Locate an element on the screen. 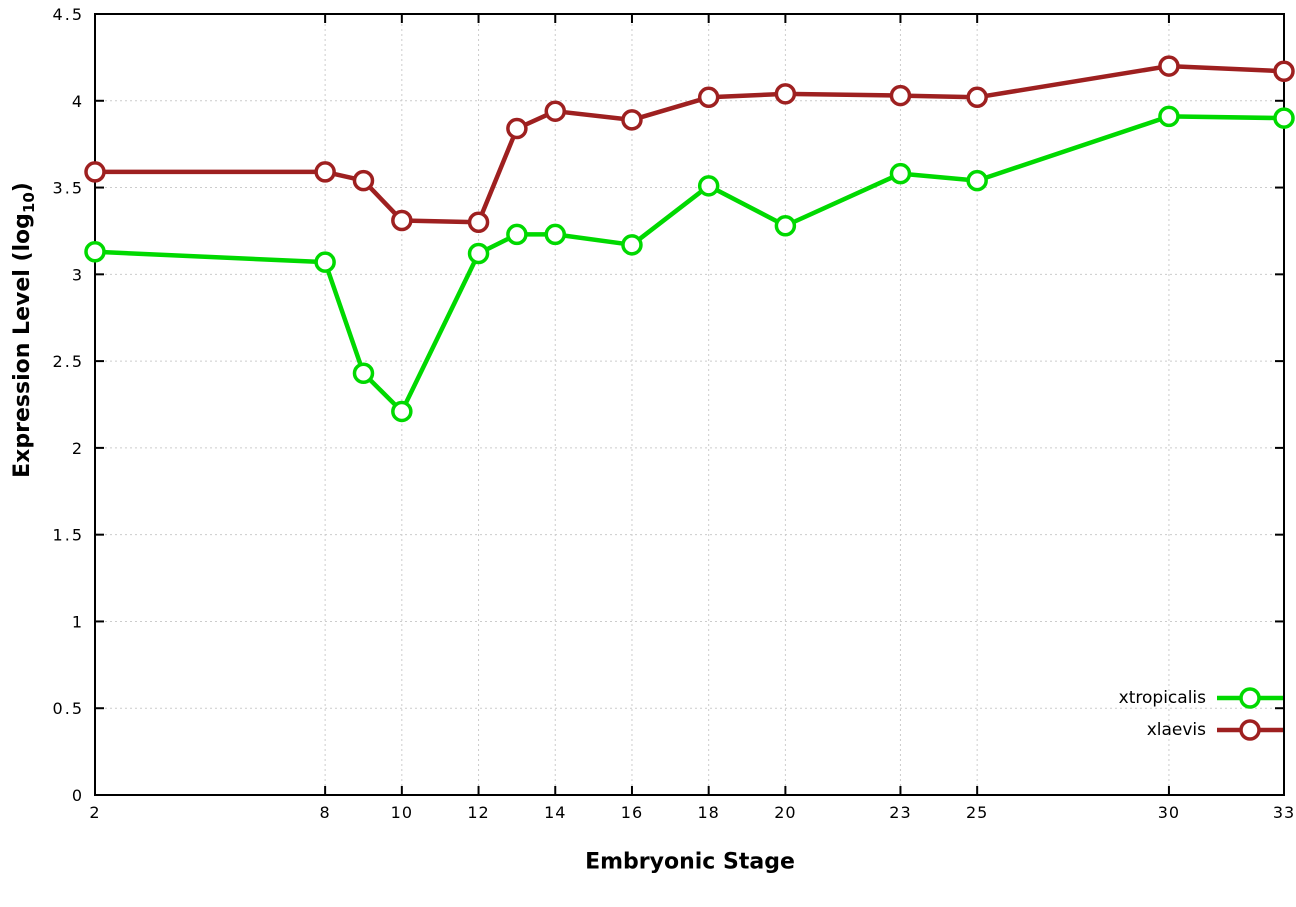 This screenshot has width=1296, height=907. legend-item-xlaevis: xlaevis is located at coordinates (1216, 730).